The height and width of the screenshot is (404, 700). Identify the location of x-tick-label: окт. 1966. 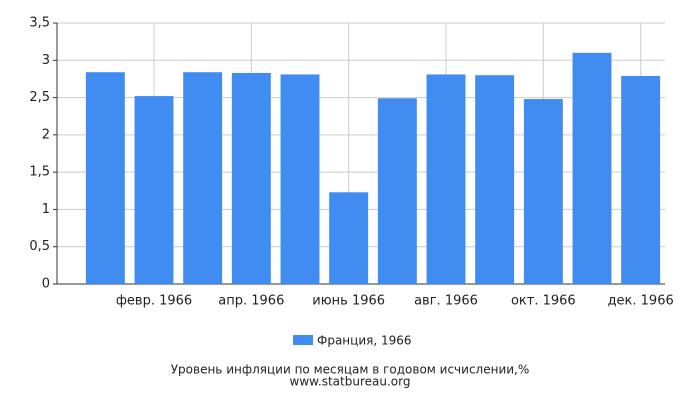
(543, 301).